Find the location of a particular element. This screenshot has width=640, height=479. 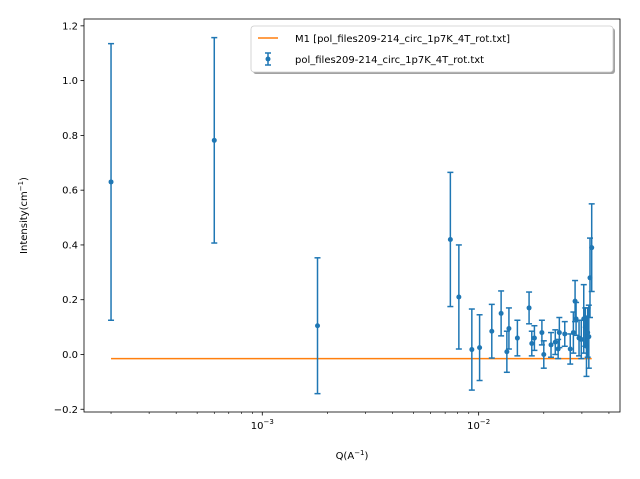

legend-marker-swatch is located at coordinates (268, 59).